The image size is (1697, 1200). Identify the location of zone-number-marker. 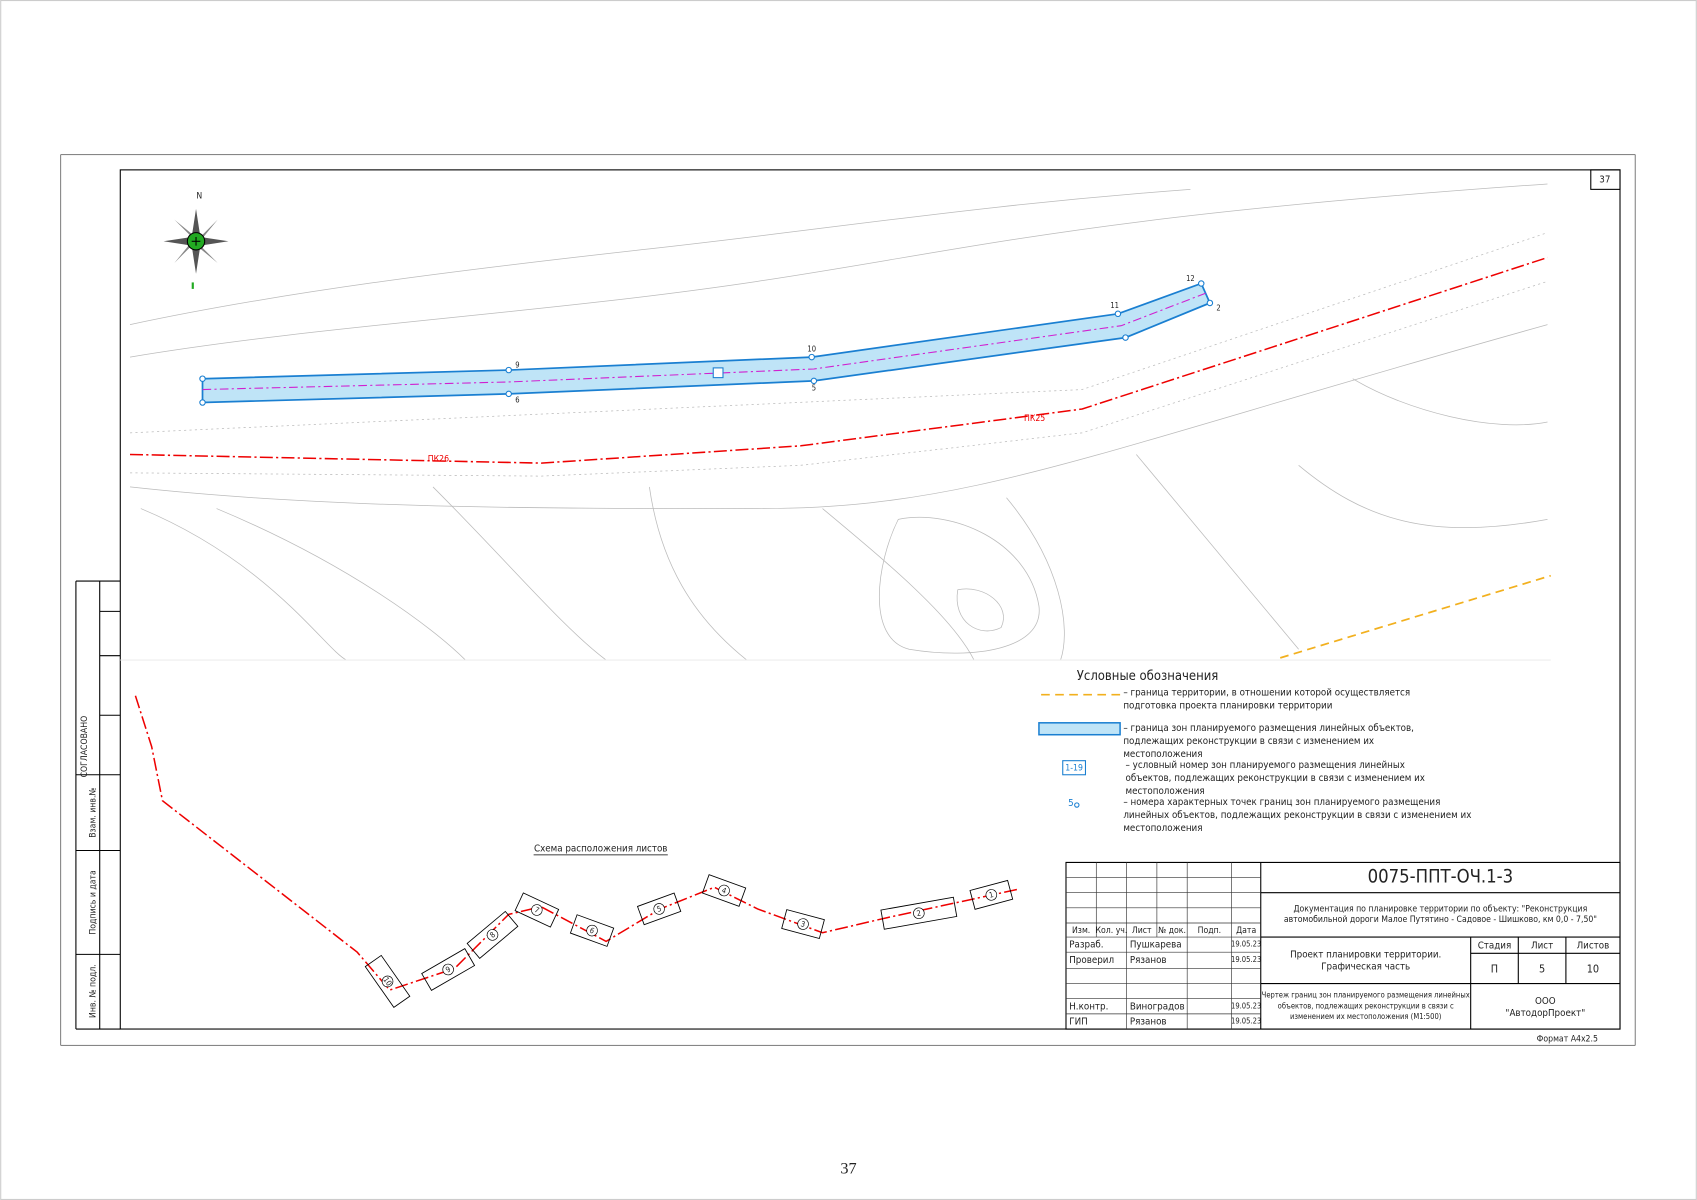
(718, 373).